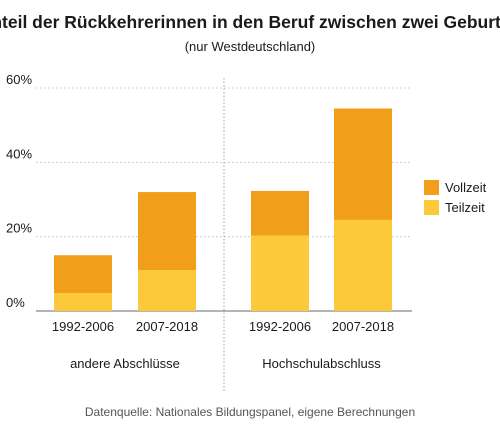  What do you see at coordinates (19, 228) in the screenshot?
I see `y-tick-label: 20%` at bounding box center [19, 228].